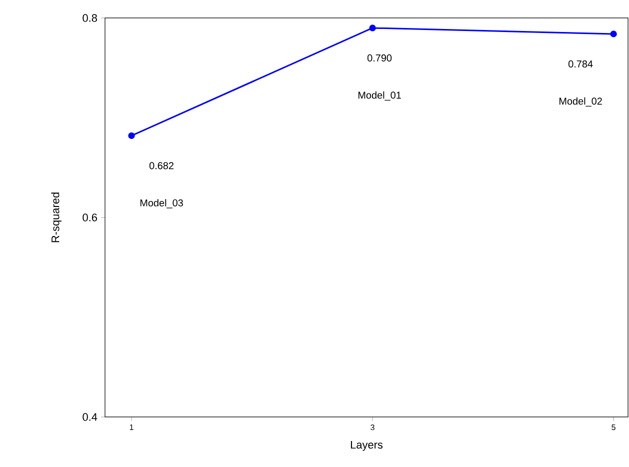  What do you see at coordinates (90, 218) in the screenshot?
I see `y-tick-label: 0.6` at bounding box center [90, 218].